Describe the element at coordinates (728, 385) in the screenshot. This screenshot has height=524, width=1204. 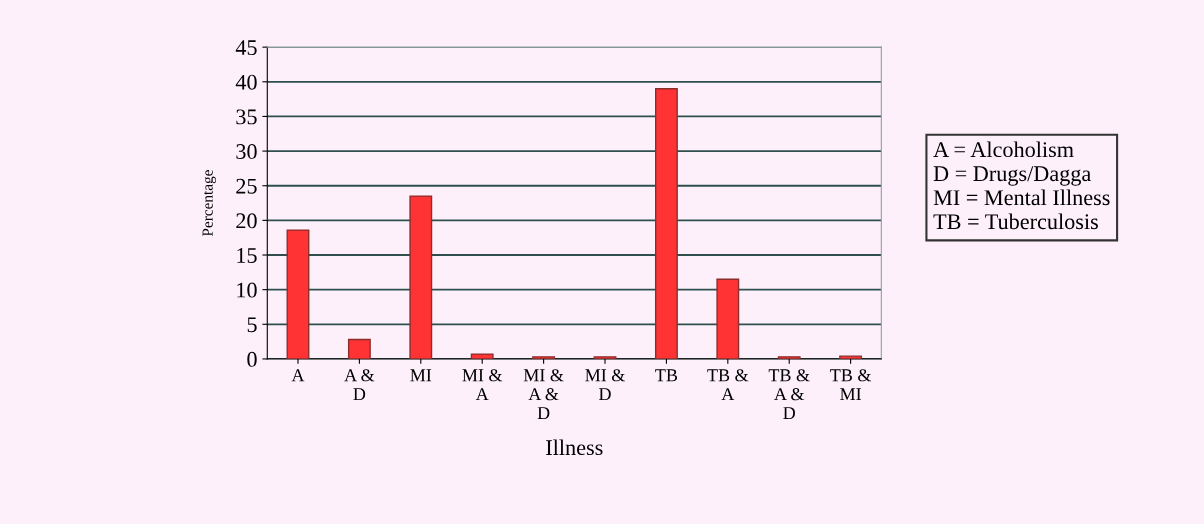
I see `x-tick-label: TB & A` at that location.